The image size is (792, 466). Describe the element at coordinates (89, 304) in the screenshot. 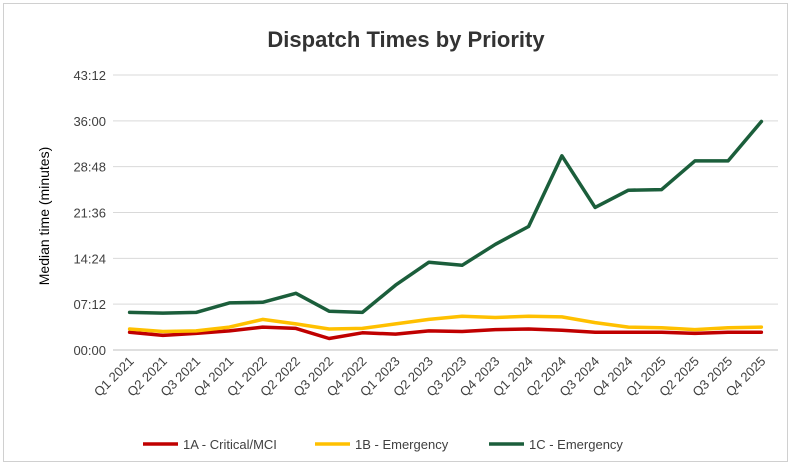

I see `y-tick-label: 07:12` at that location.